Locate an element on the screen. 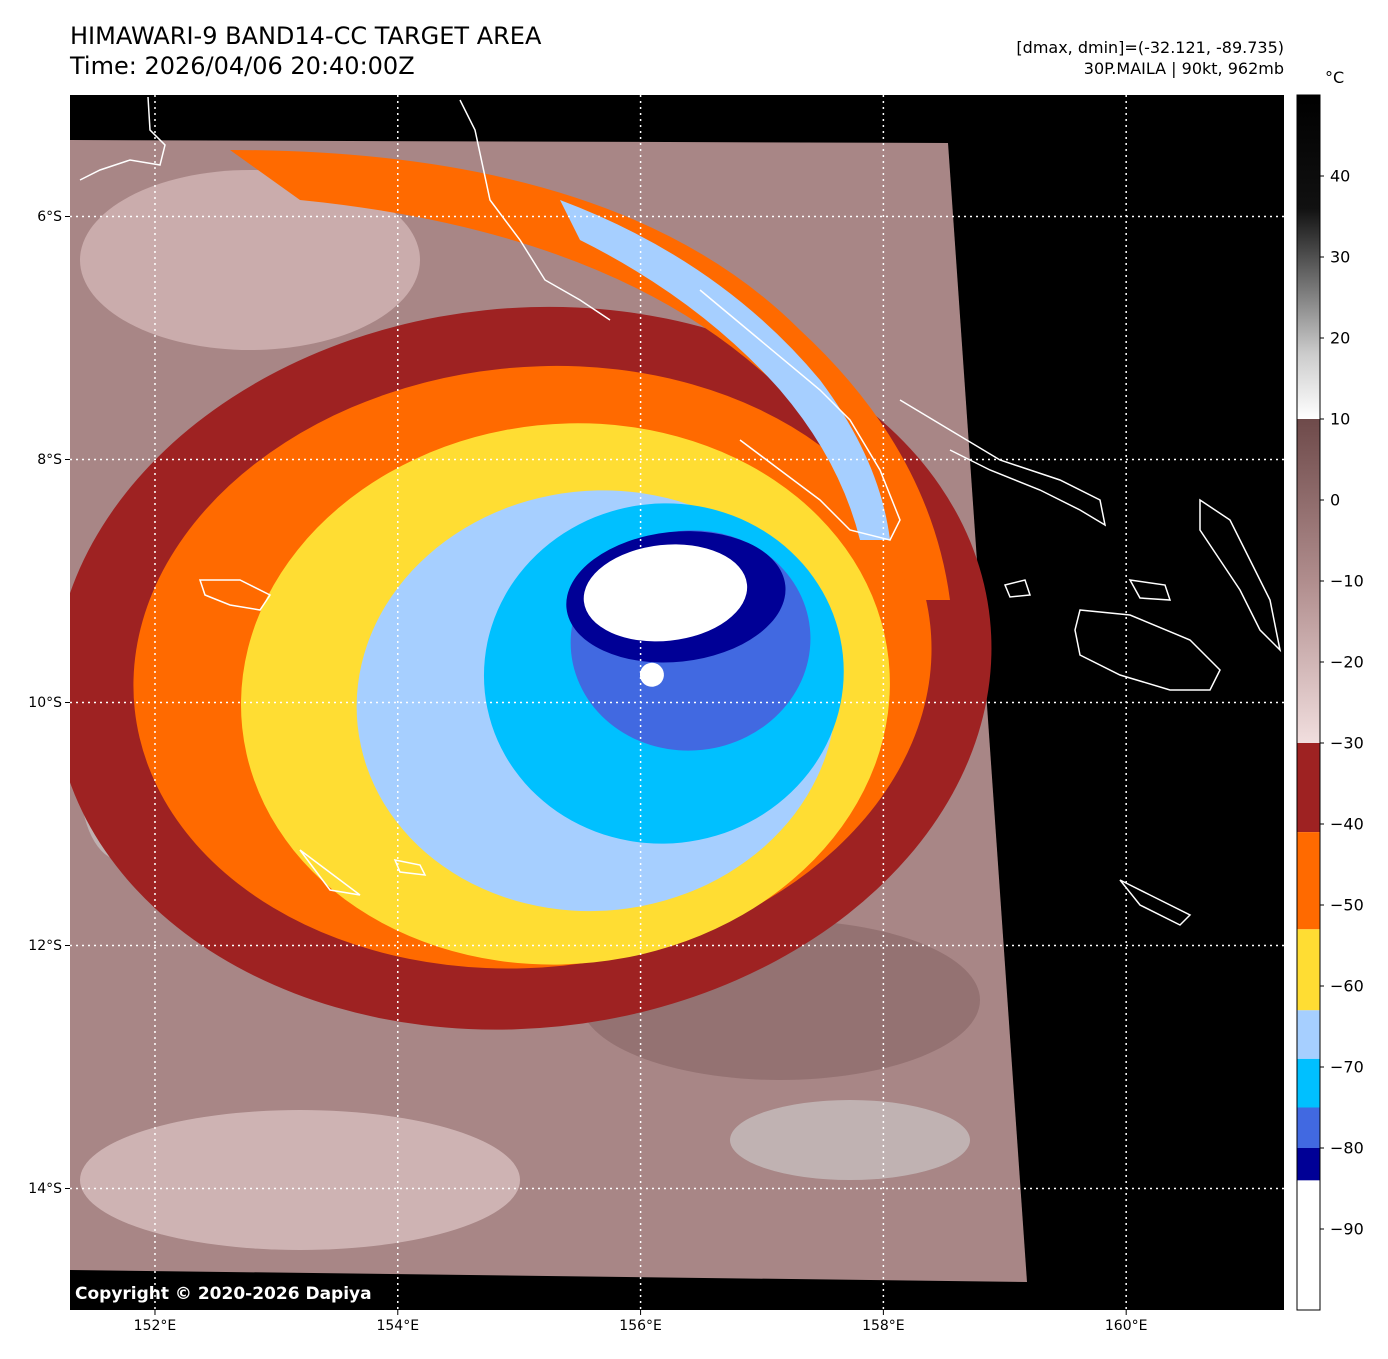  colorbar-tick-label: 20 is located at coordinates (1340, 338).